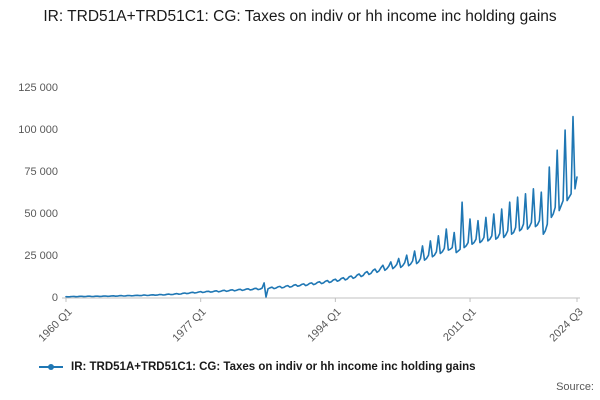 The height and width of the screenshot is (400, 600). Describe the element at coordinates (575, 387) in the screenshot. I see `source-label: Source:` at that location.